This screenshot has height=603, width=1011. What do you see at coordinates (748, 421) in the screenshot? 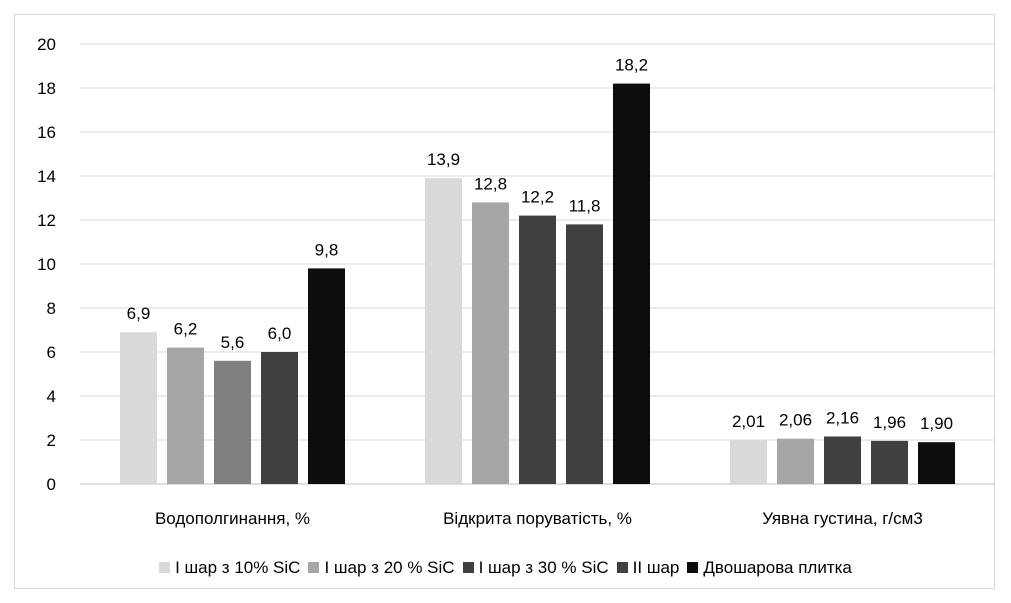
I see `data-label: 2,01` at bounding box center [748, 421].